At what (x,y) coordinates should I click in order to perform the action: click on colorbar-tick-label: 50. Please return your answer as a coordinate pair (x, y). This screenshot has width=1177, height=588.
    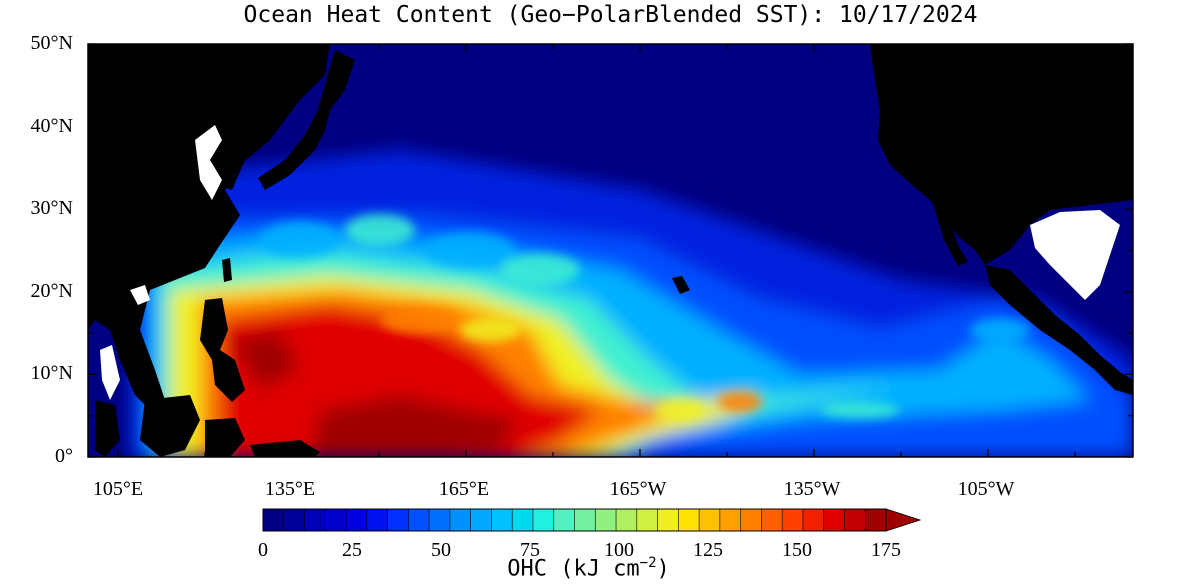
    Looking at the image, I should click on (441, 550).